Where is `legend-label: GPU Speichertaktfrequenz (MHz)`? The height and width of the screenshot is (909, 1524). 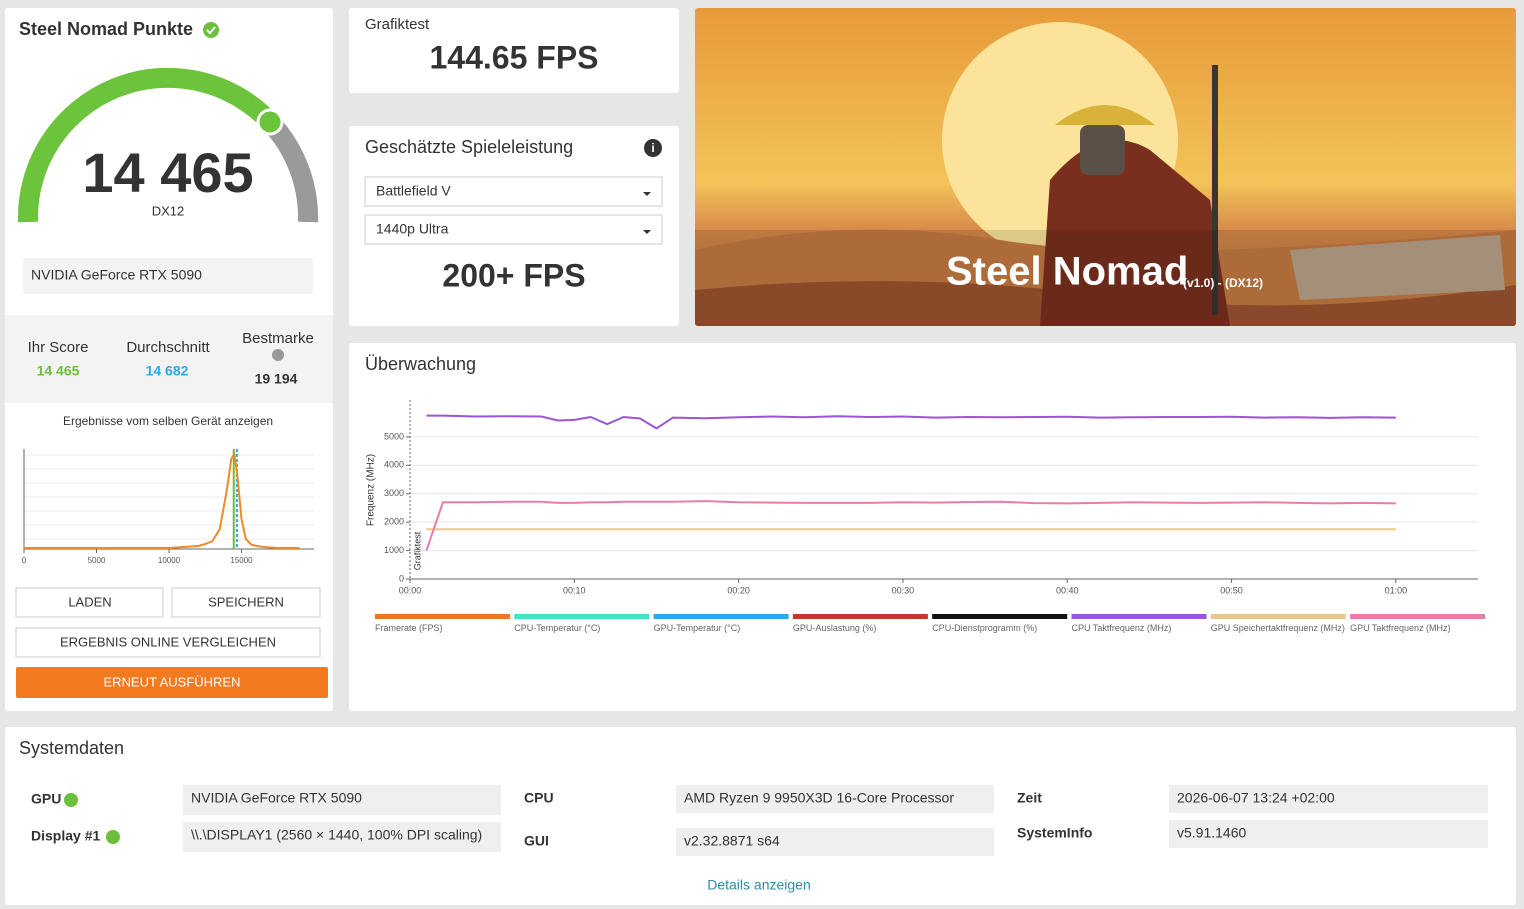 legend-label: GPU Speichertaktfrequenz (MHz) is located at coordinates (1277, 628).